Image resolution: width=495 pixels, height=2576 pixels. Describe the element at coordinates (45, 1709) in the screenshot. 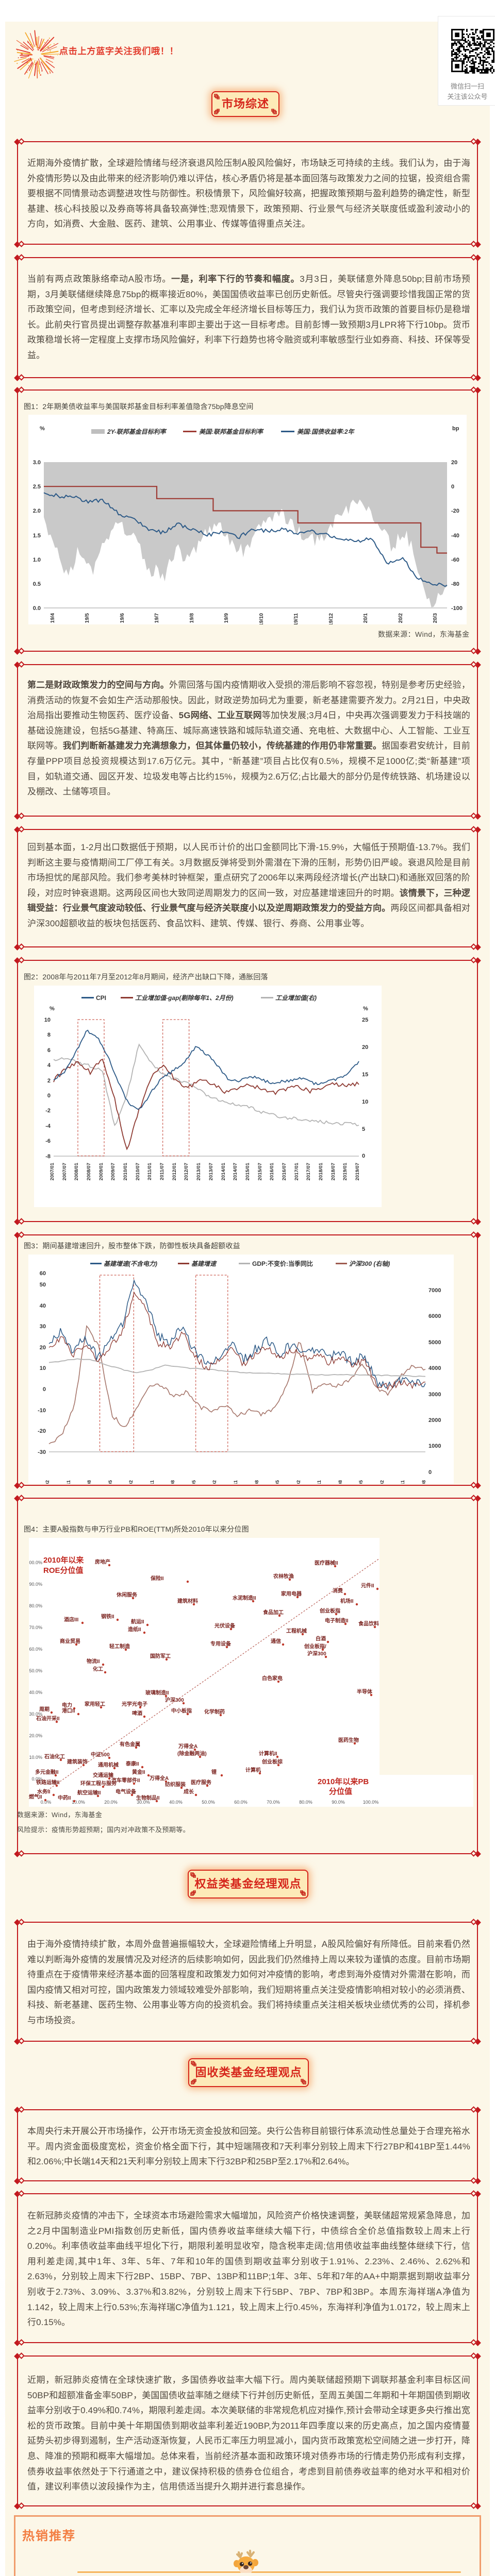

I see `svg-text: 周期` at that location.